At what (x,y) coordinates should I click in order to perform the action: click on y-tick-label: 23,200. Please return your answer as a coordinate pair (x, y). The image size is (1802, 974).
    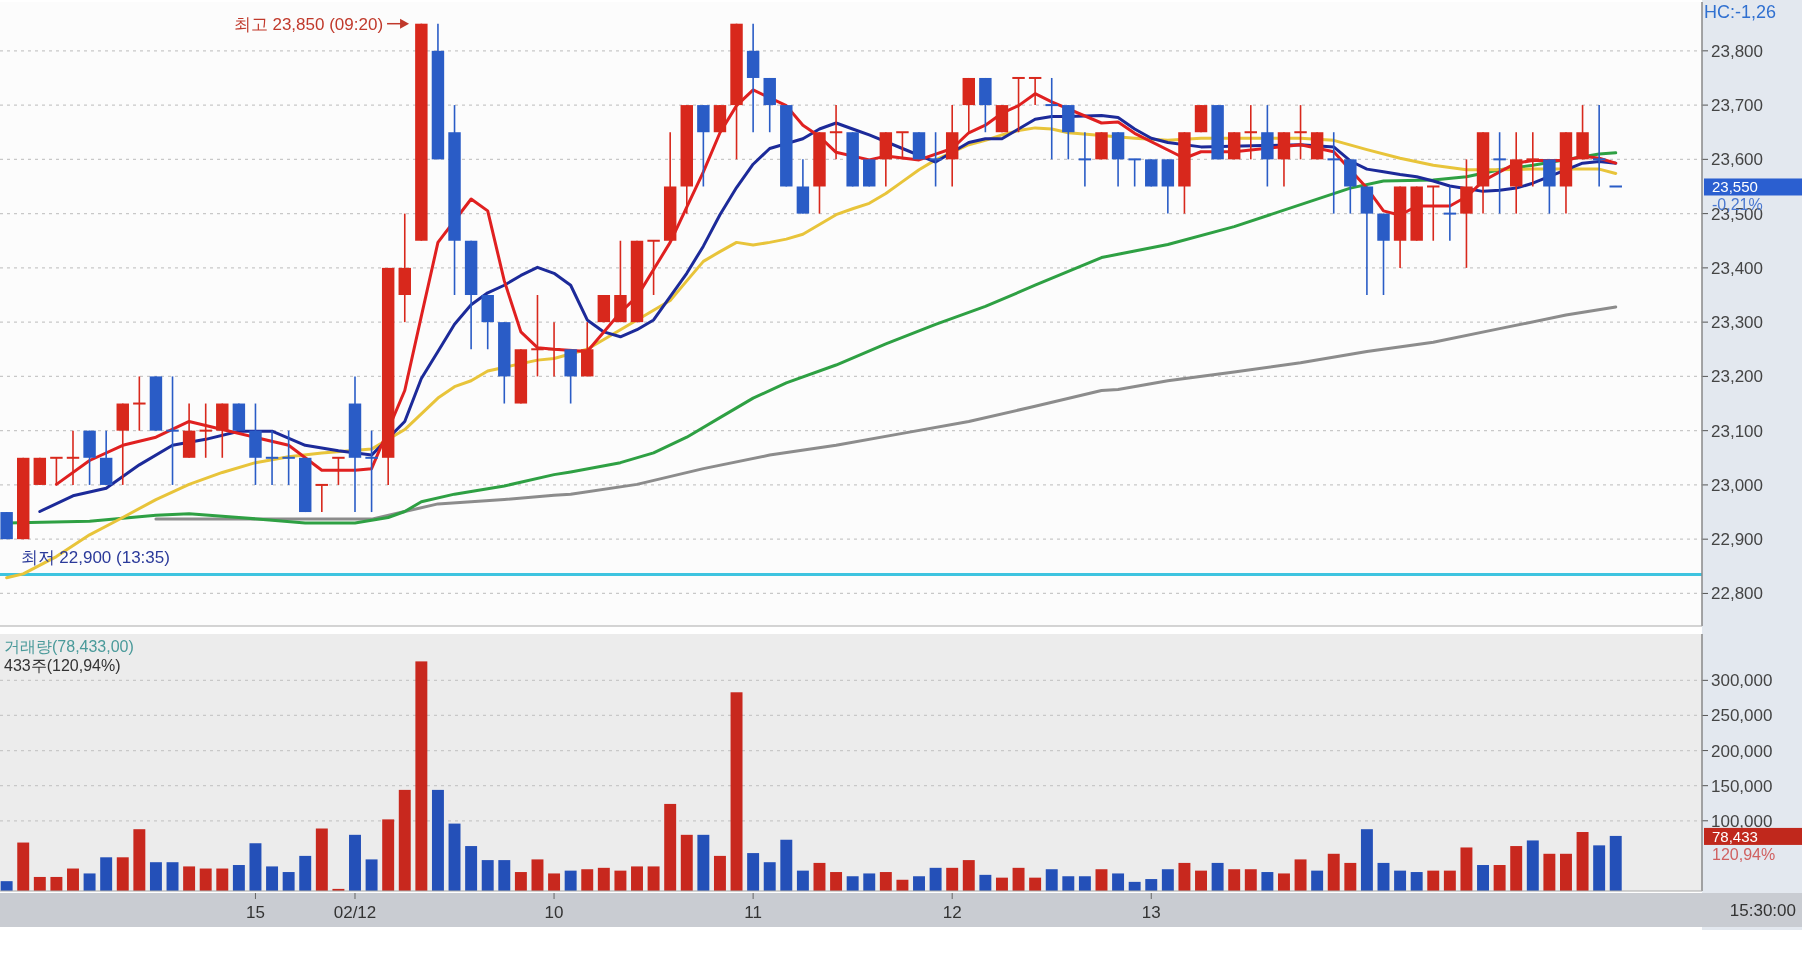
    Looking at the image, I should click on (1737, 377).